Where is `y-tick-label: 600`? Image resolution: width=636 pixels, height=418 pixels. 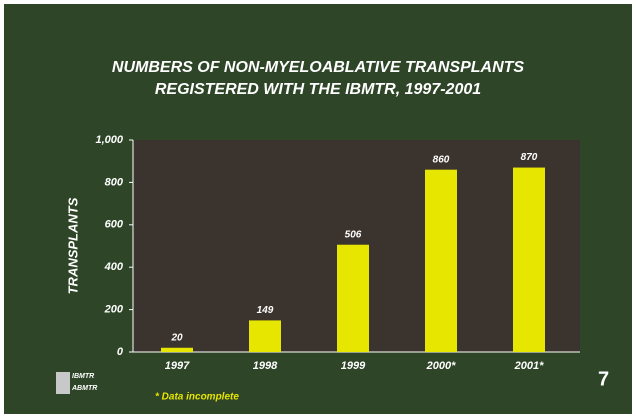 y-tick-label: 600 is located at coordinates (114, 225).